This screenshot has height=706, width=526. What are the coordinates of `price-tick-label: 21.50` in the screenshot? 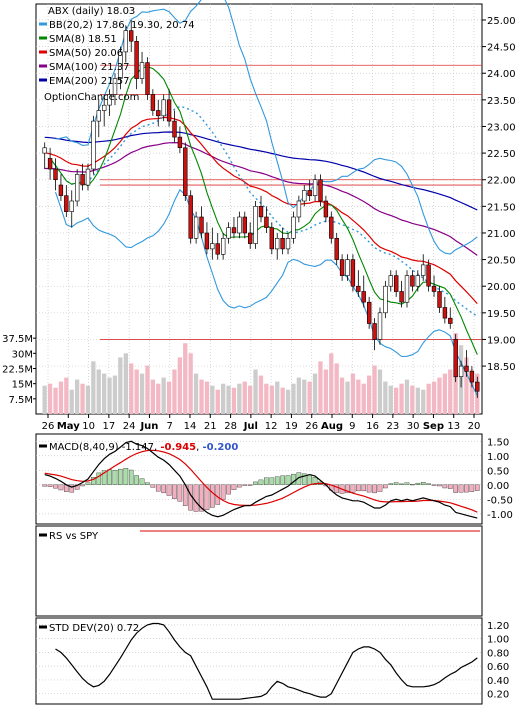 It's located at (501, 207).